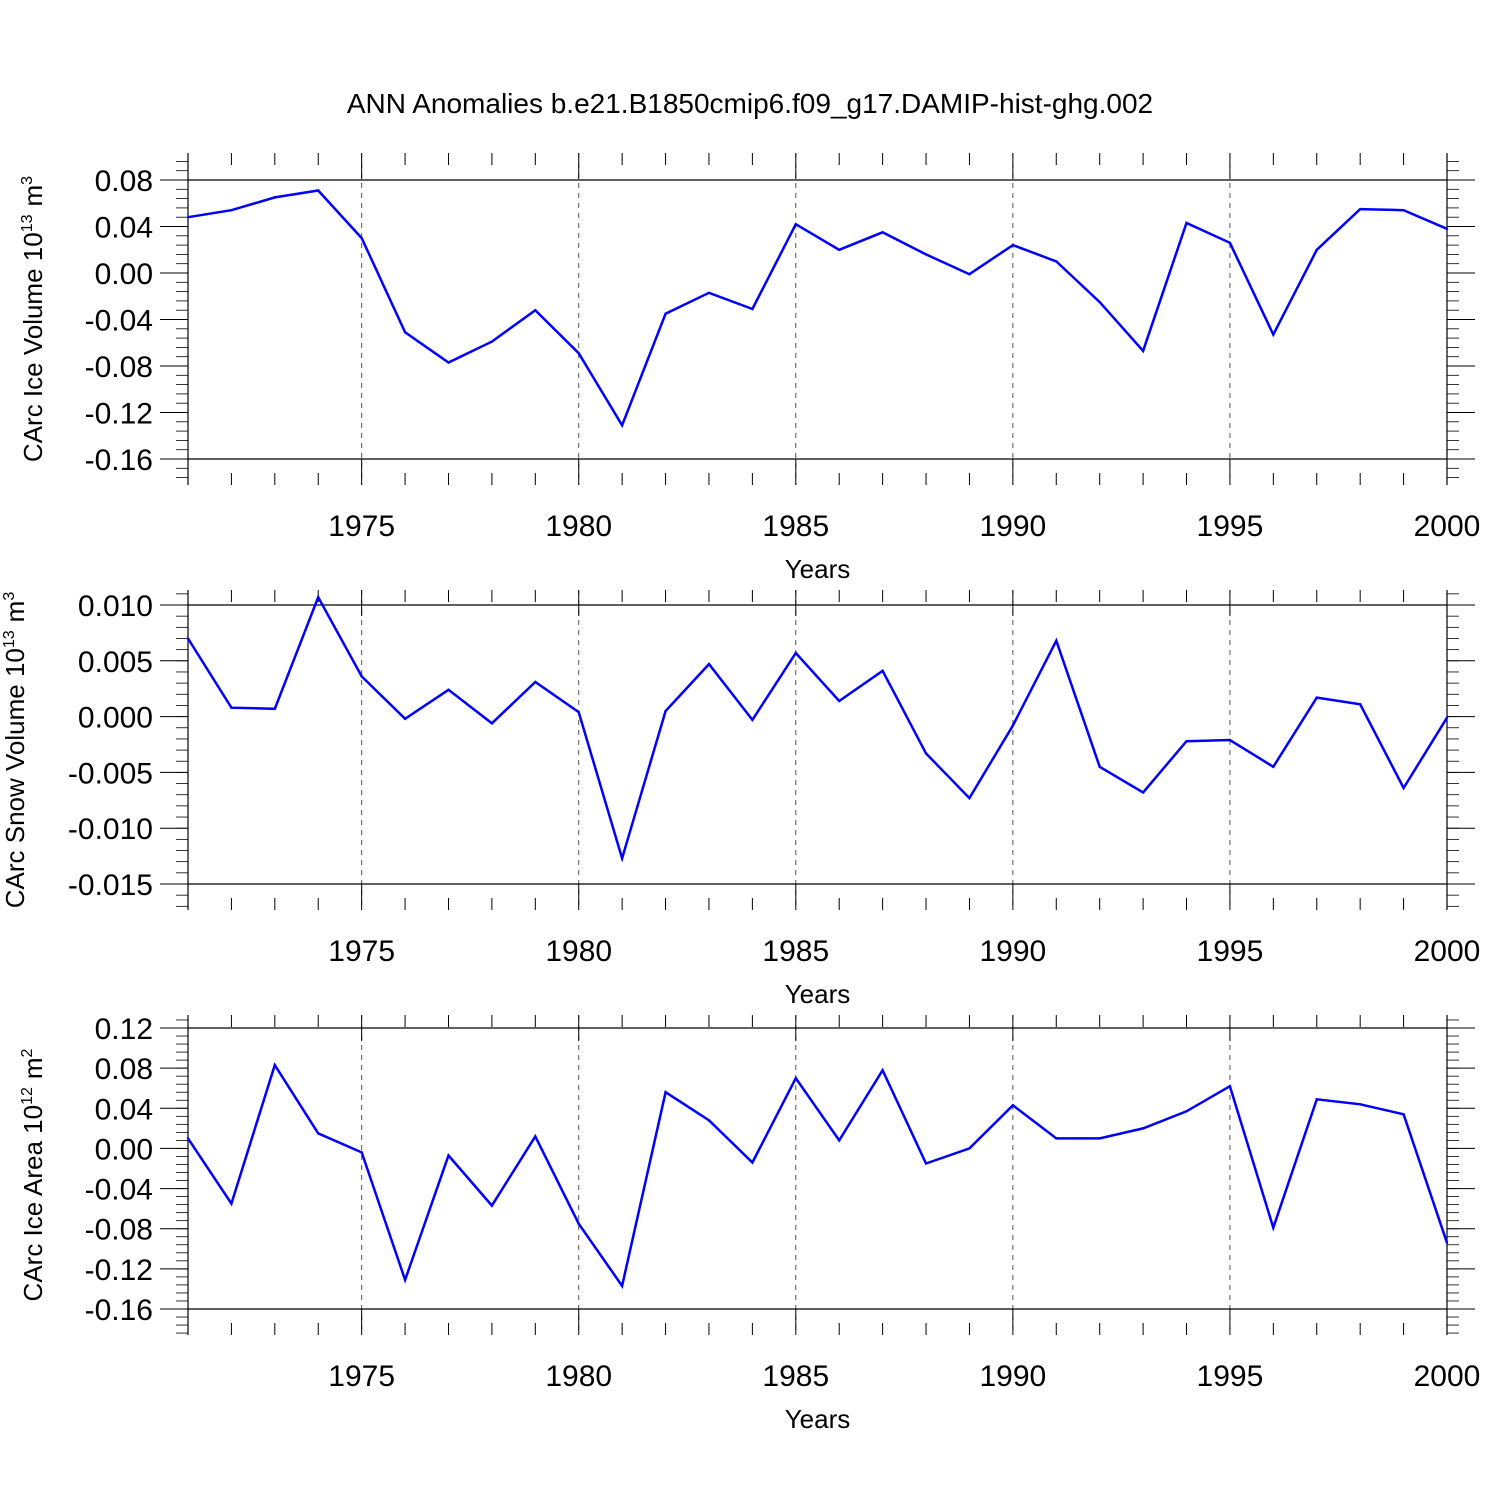 The width and height of the screenshot is (1500, 1500). I want to click on y-axis-label: CArc Ice Area 1012m2, so click(33, 1174).